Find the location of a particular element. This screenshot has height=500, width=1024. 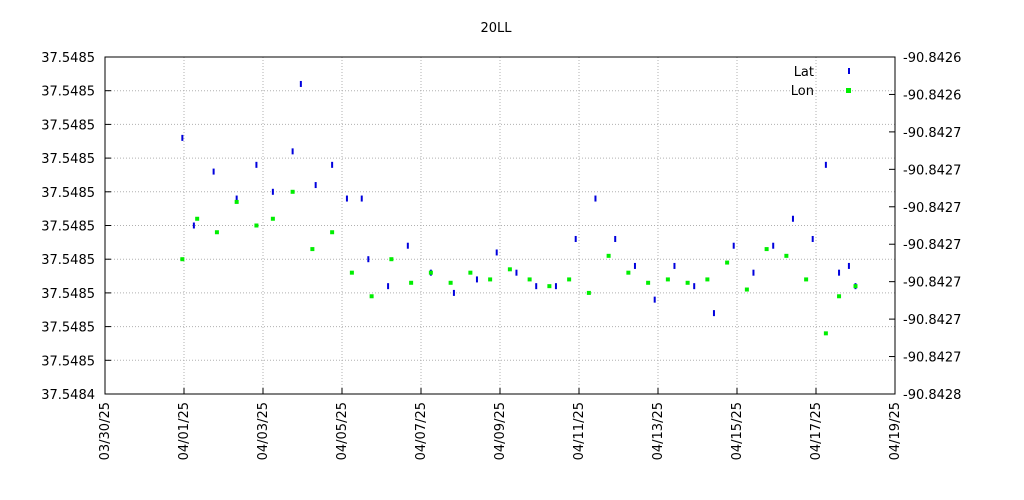

x-tick-label: 04/13/25 is located at coordinates (658, 431).